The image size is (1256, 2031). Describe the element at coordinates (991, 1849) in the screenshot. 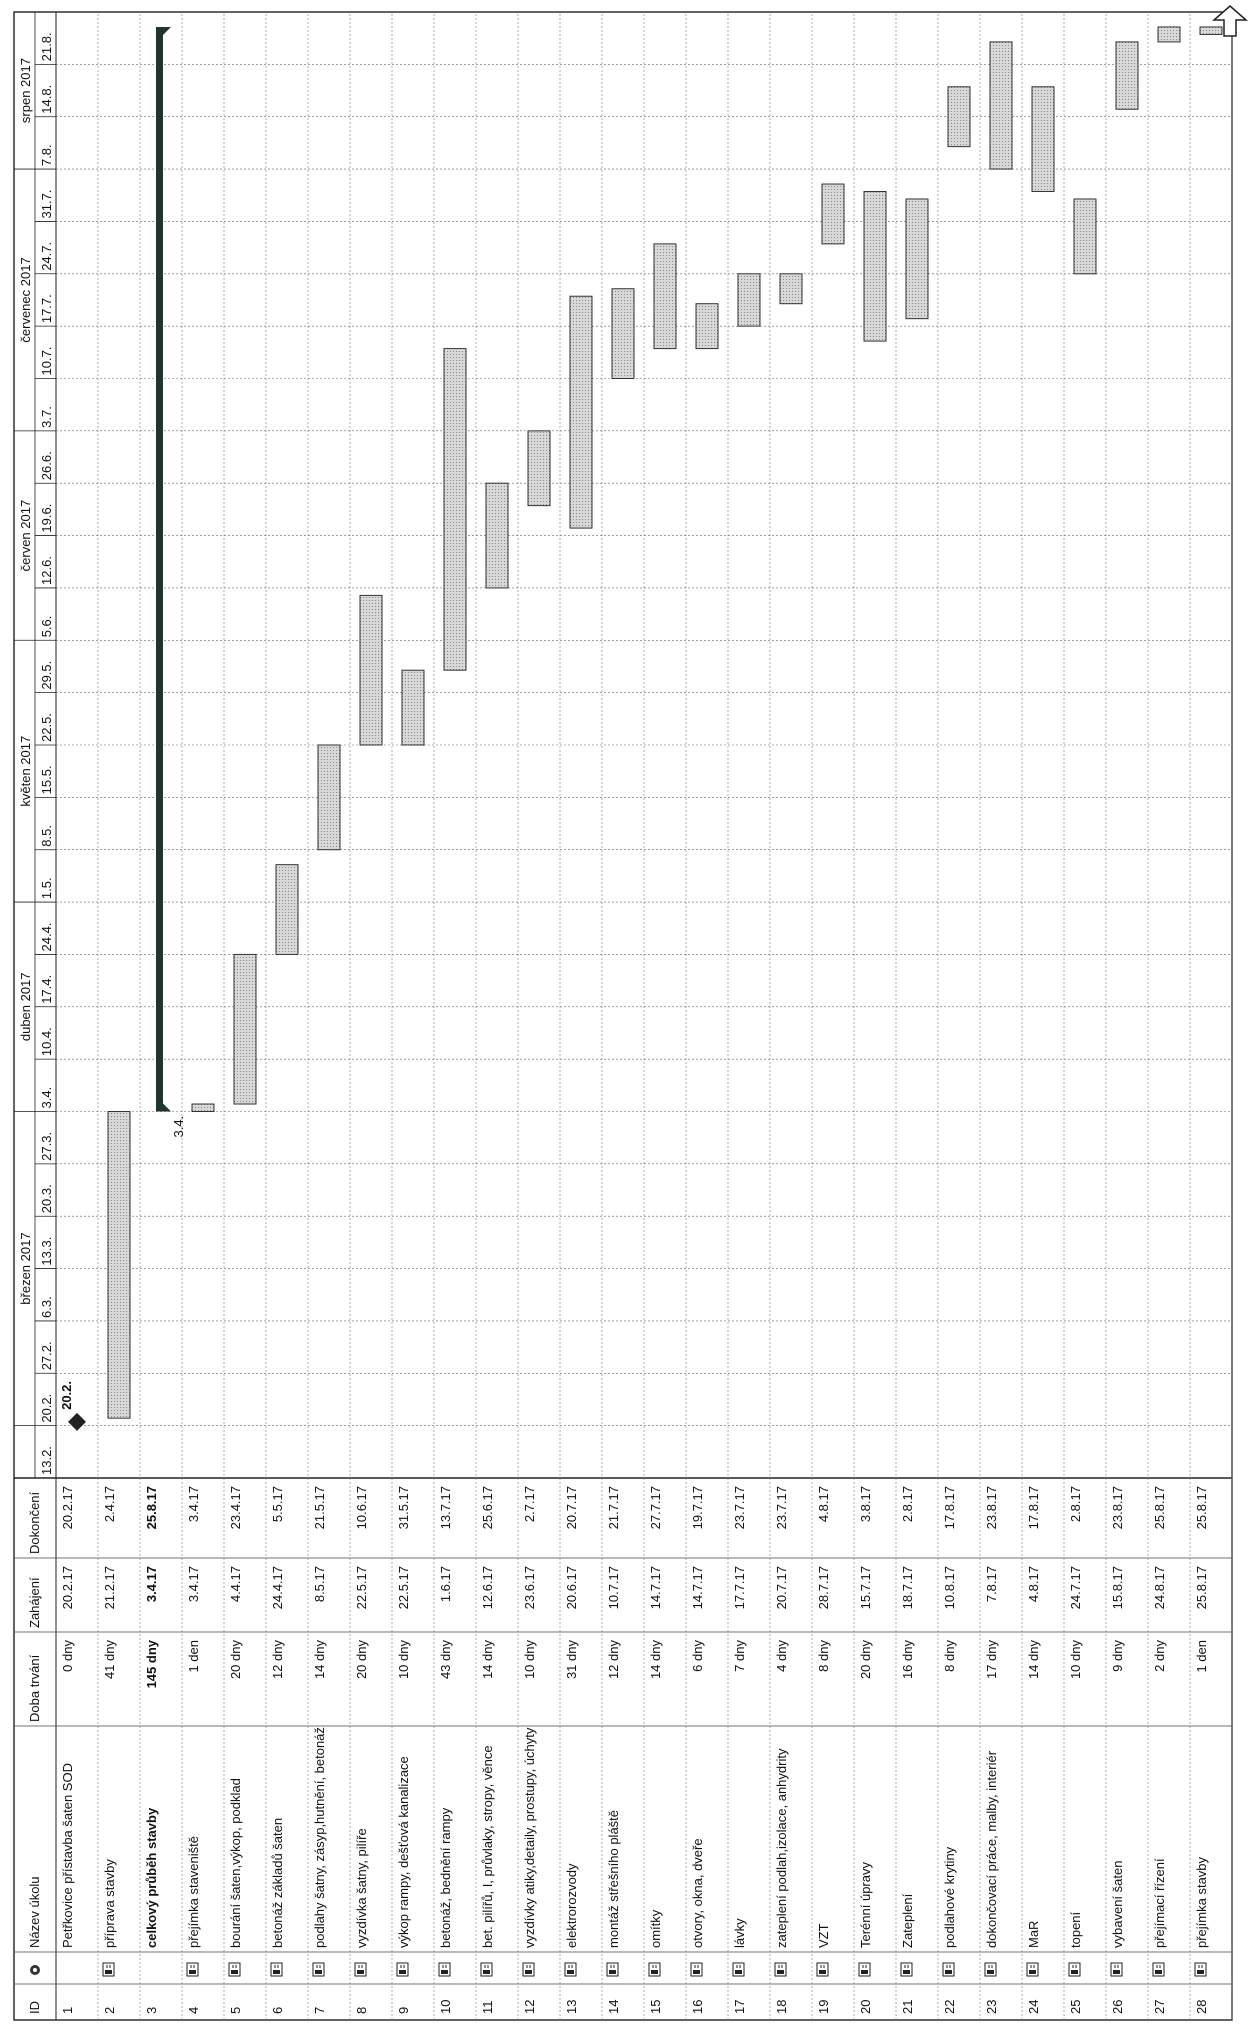

I see `task-name: dokončovací práce, malby, interiér` at that location.